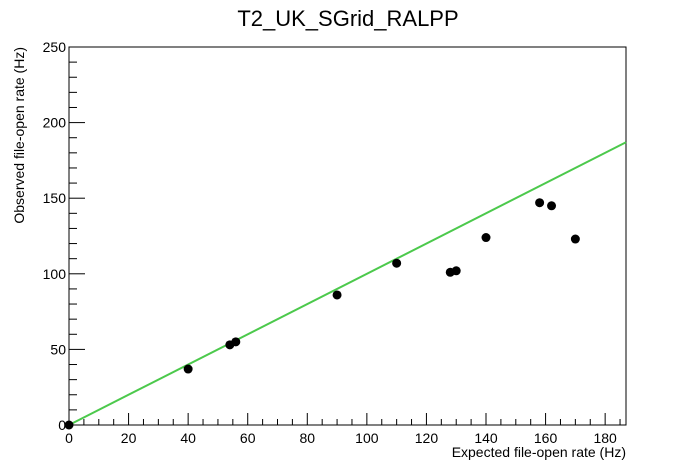  Describe the element at coordinates (55, 123) in the screenshot. I see `y-tick-label: 200` at that location.